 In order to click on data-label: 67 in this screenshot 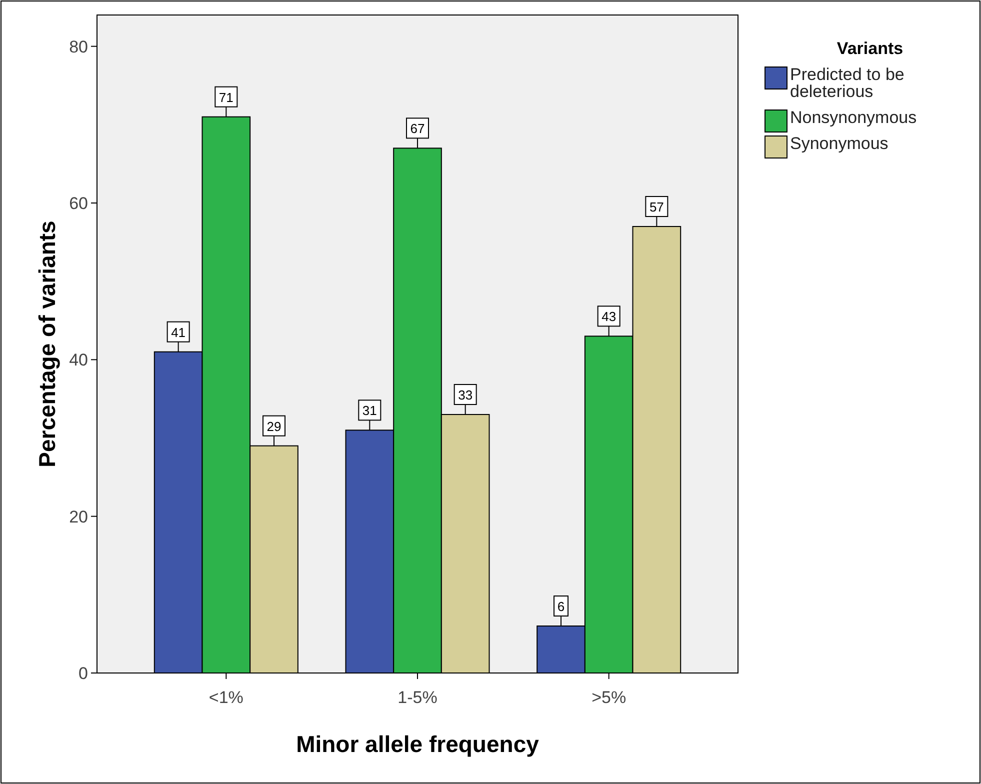, I will do `click(417, 128)`.